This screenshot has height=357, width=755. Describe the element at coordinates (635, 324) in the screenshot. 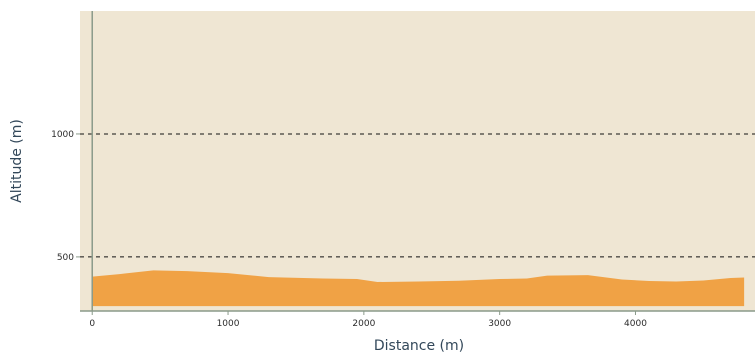

I see `x-tick-label-4000: 4000` at that location.